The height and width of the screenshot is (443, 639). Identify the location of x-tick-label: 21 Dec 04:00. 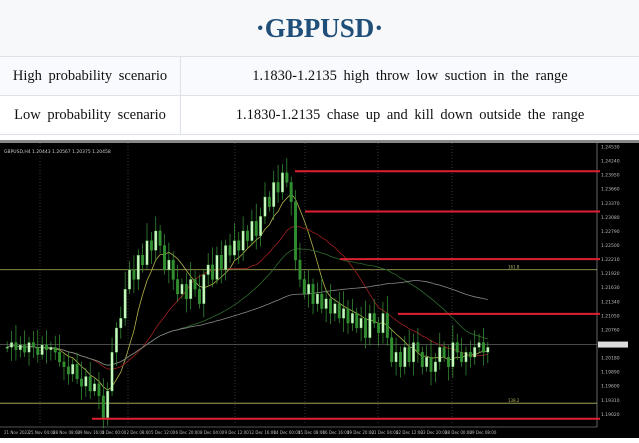
(385, 432).